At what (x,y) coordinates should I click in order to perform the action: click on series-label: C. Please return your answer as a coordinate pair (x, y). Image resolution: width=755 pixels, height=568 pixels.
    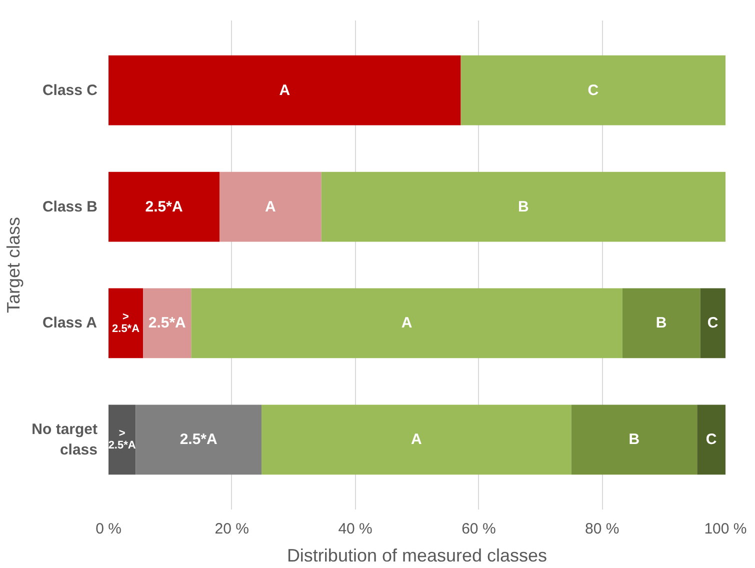
    Looking at the image, I should click on (712, 323).